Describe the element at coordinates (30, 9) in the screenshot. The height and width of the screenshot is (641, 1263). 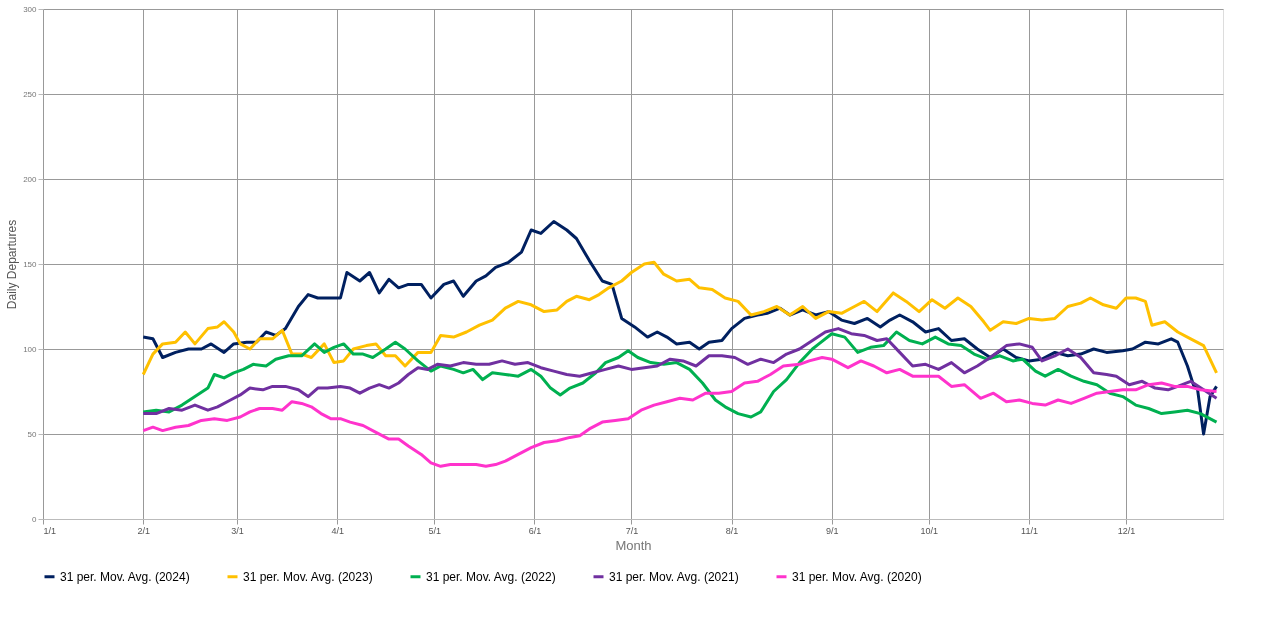
I see `y-tick-label: 300` at that location.